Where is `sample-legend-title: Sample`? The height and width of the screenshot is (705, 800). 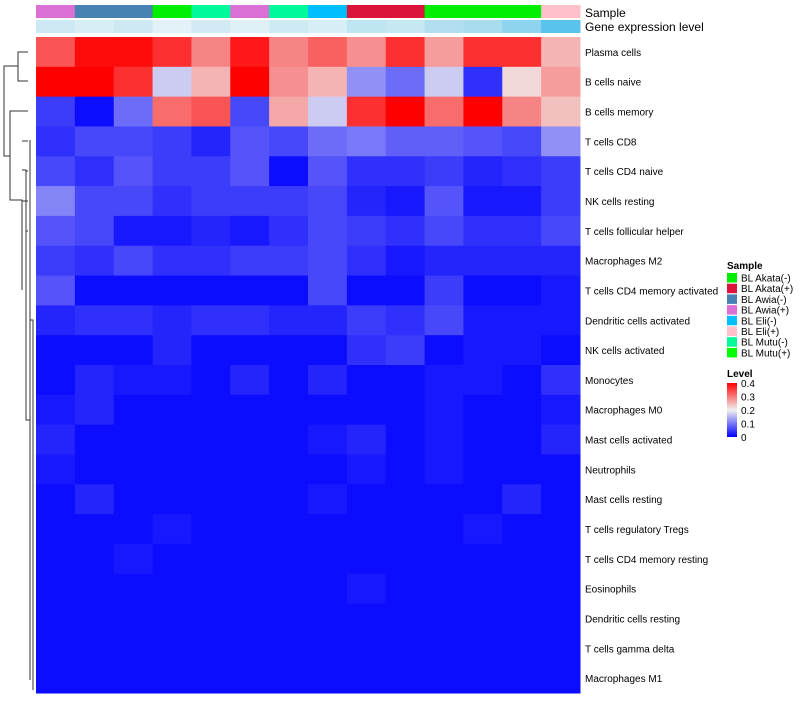
sample-legend-title: Sample is located at coordinates (745, 266).